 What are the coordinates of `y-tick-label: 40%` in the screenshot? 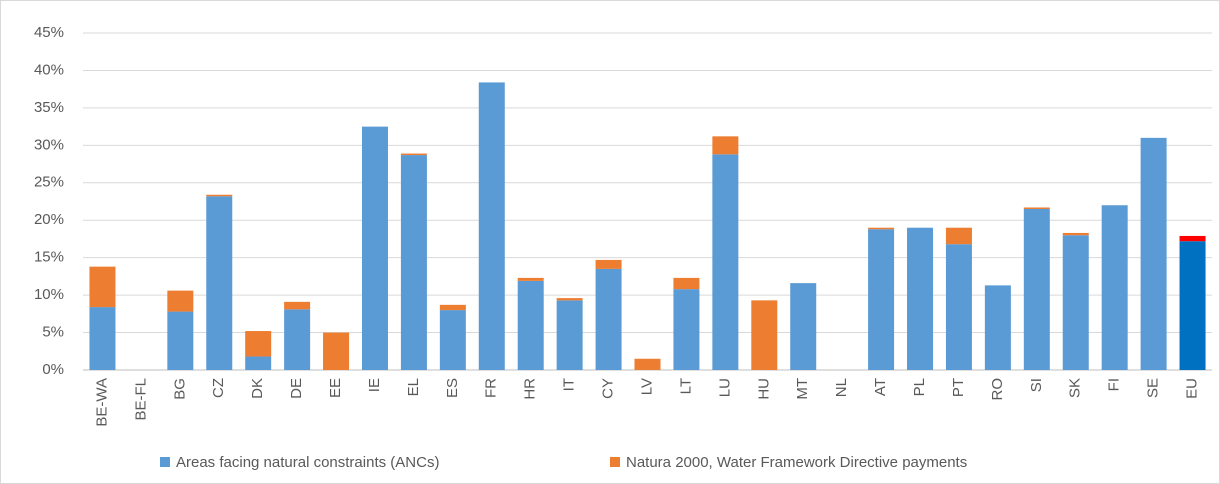 It's located at (49, 69).